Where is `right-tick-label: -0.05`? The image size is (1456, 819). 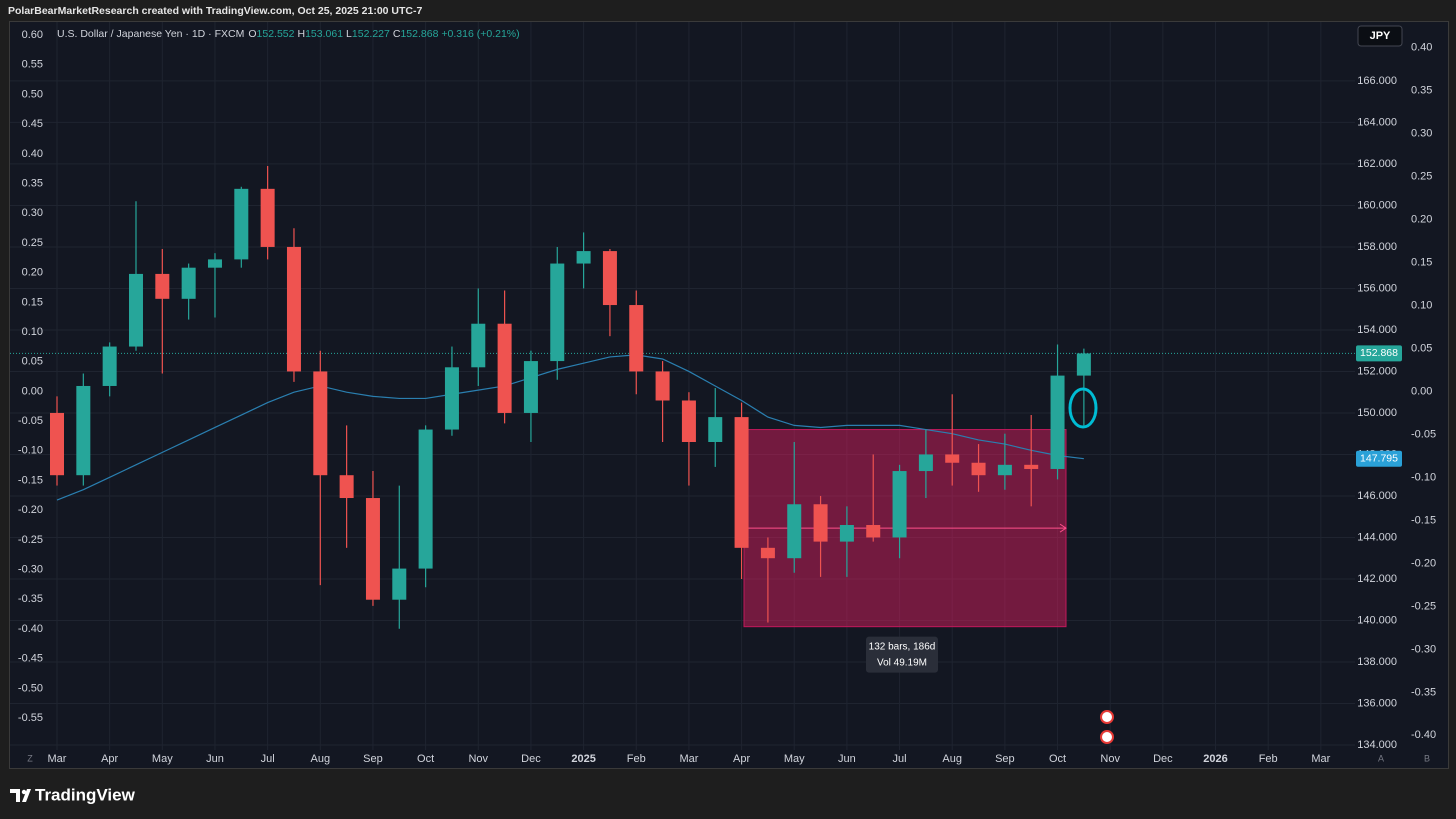
right-tick-label: -0.05 is located at coordinates (1423, 434).